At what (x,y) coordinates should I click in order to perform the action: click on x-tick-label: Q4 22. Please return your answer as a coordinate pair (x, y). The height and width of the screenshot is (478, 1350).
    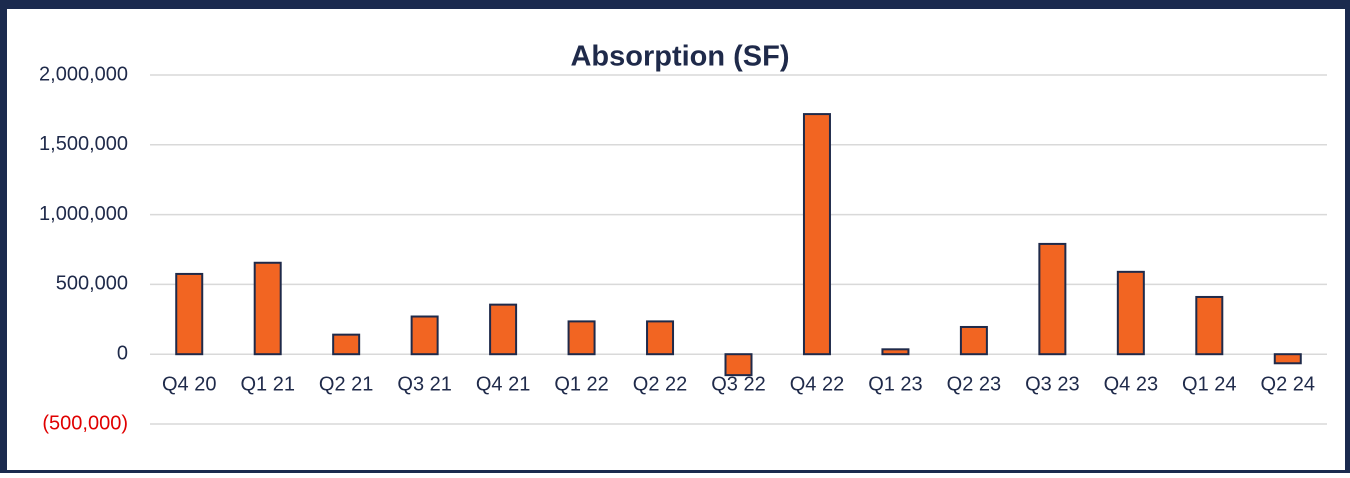
    Looking at the image, I should click on (817, 384).